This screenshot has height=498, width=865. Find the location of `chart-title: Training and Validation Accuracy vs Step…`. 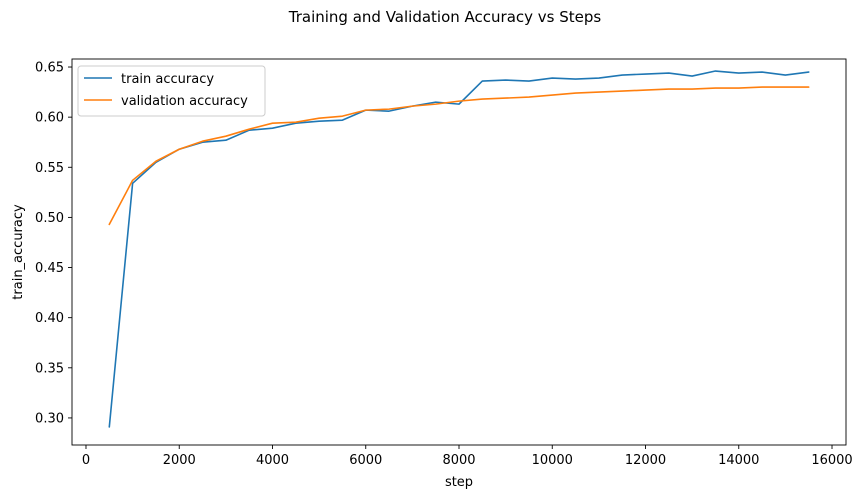

chart-title: Training and Validation Accuracy vs Step… is located at coordinates (445, 17).